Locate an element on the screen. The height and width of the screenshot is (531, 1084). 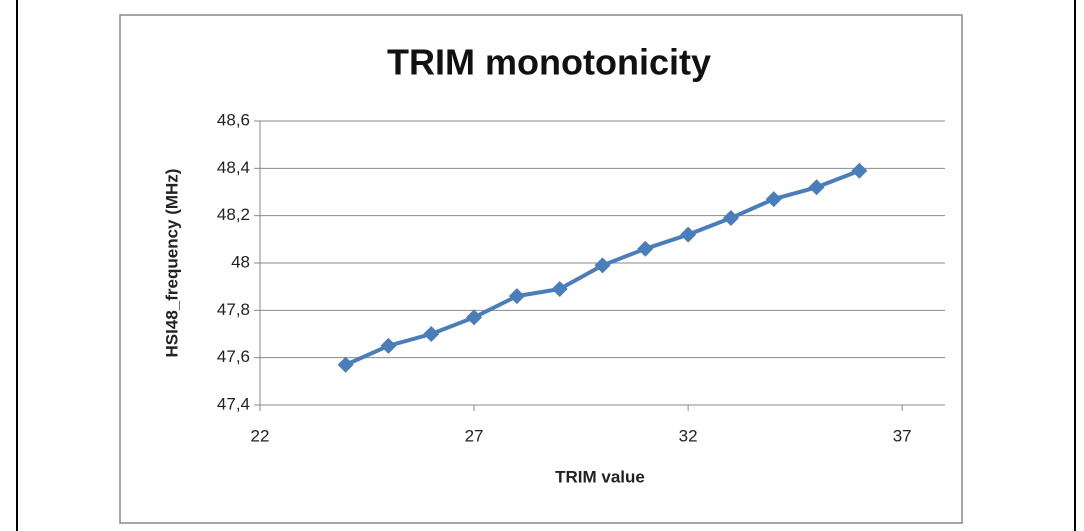
y-tick-label: 47,4 is located at coordinates (233, 403).